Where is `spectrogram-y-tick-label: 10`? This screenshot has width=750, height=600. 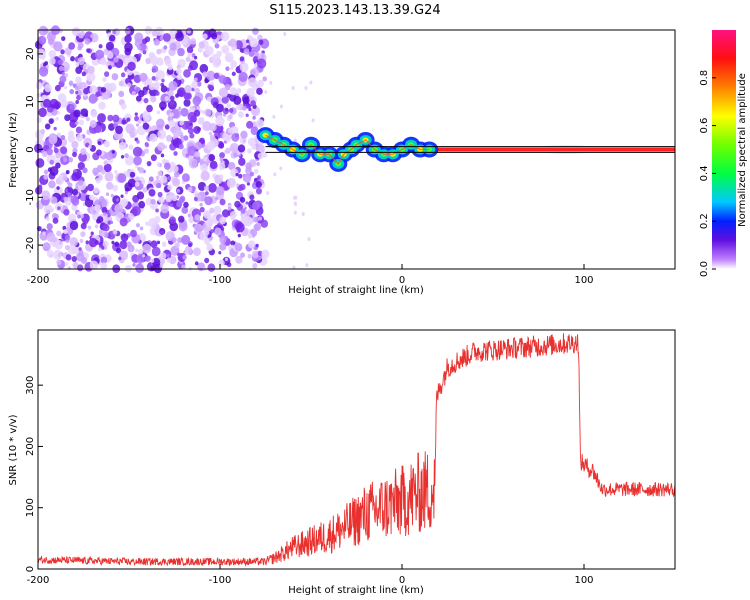
spectrogram-y-tick-label: 10 is located at coordinates (30, 101).